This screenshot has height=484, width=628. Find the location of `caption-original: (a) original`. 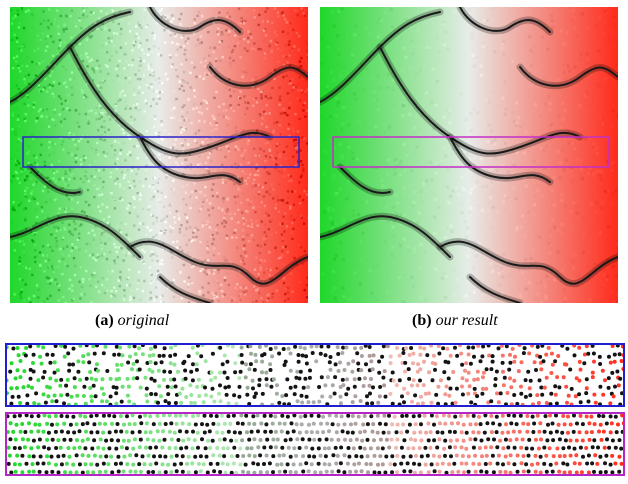

caption-original: (a) original is located at coordinates (132, 321).